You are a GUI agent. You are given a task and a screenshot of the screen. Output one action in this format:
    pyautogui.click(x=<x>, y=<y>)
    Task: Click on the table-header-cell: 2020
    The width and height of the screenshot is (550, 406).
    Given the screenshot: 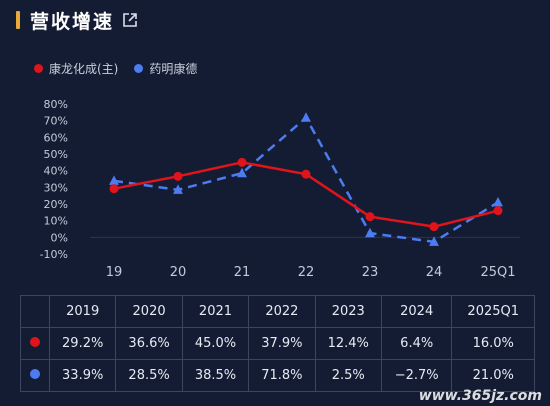 What is the action you would take?
    pyautogui.click(x=149, y=311)
    